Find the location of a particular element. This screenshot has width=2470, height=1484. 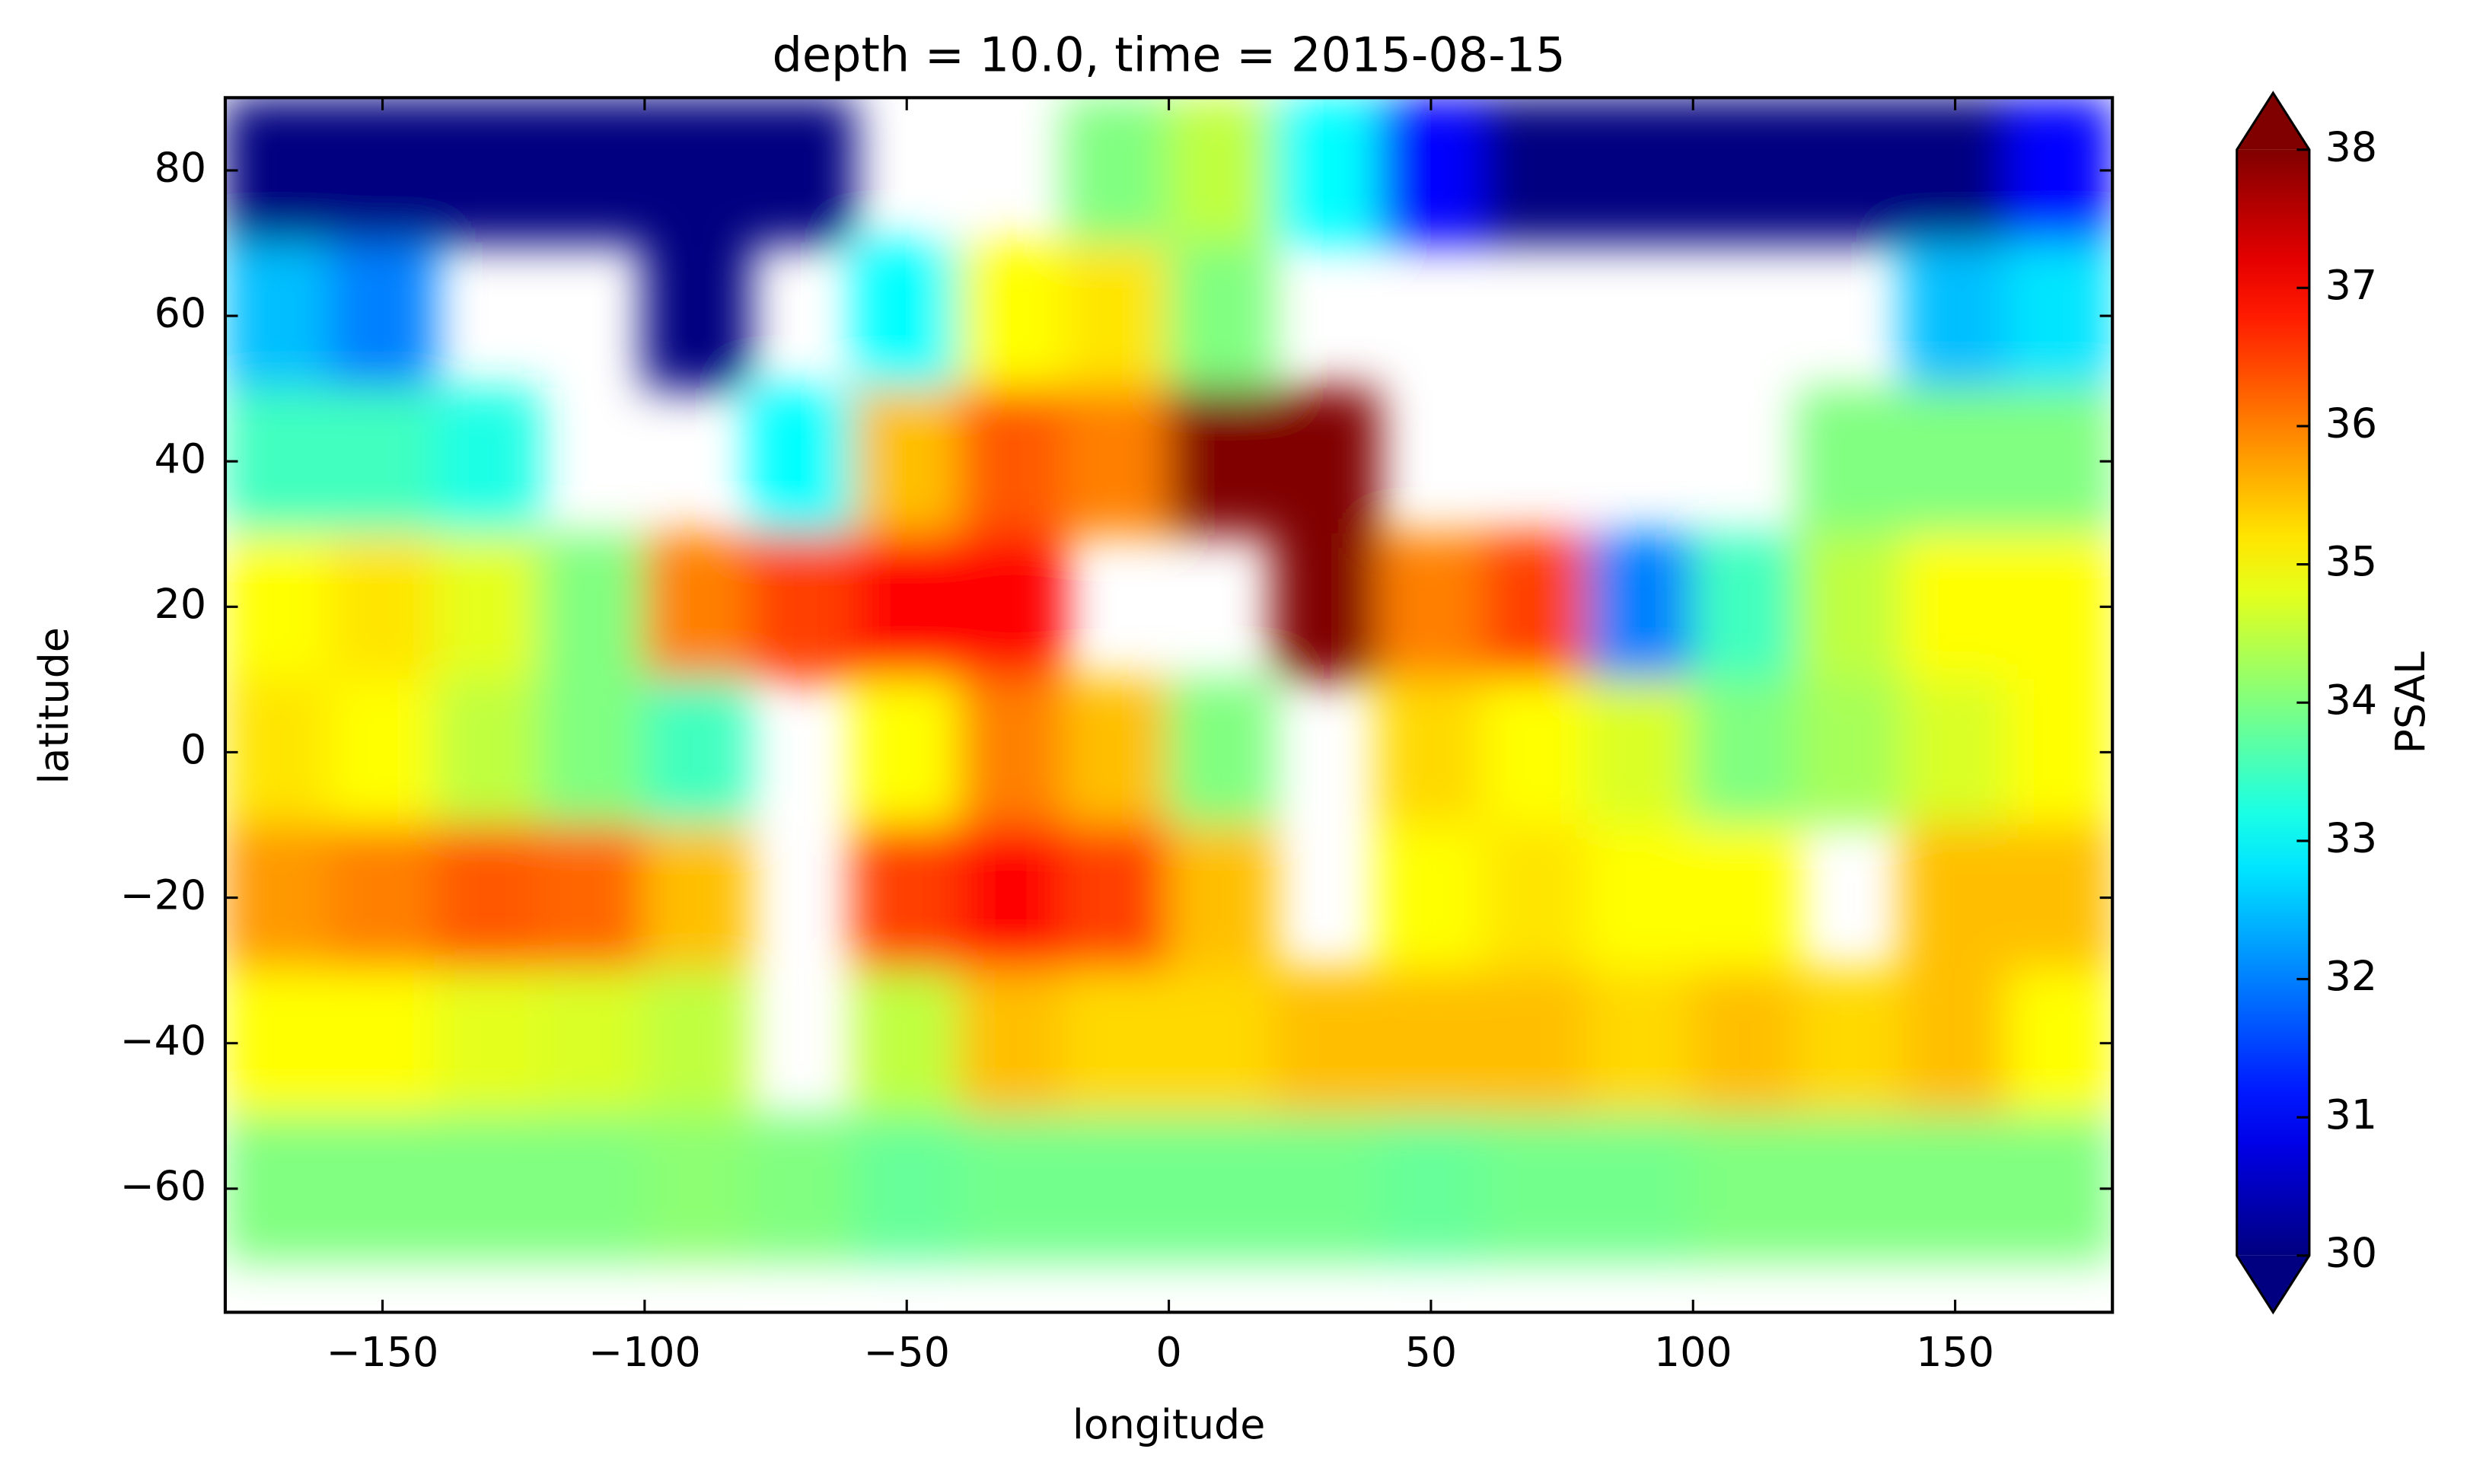

y-tick-label: 40 is located at coordinates (180, 458).